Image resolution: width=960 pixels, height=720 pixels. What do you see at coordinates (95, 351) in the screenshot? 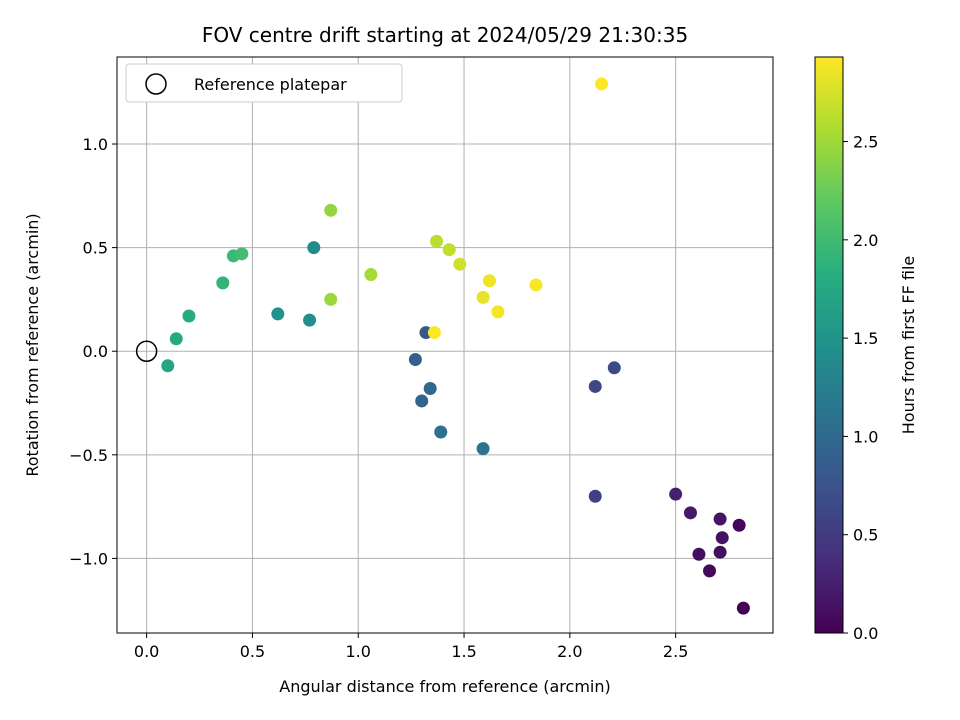
I see `y-tick-label: 0.0` at bounding box center [95, 351].